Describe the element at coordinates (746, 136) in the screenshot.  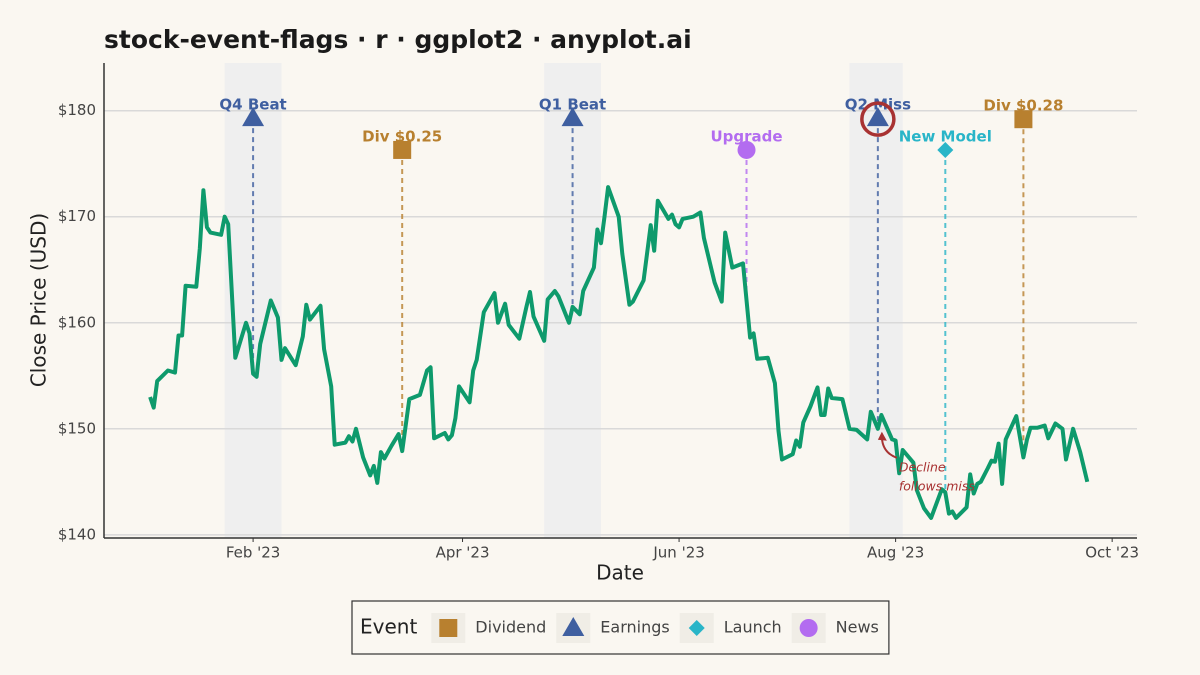
I see `event-label: Upgrade` at that location.